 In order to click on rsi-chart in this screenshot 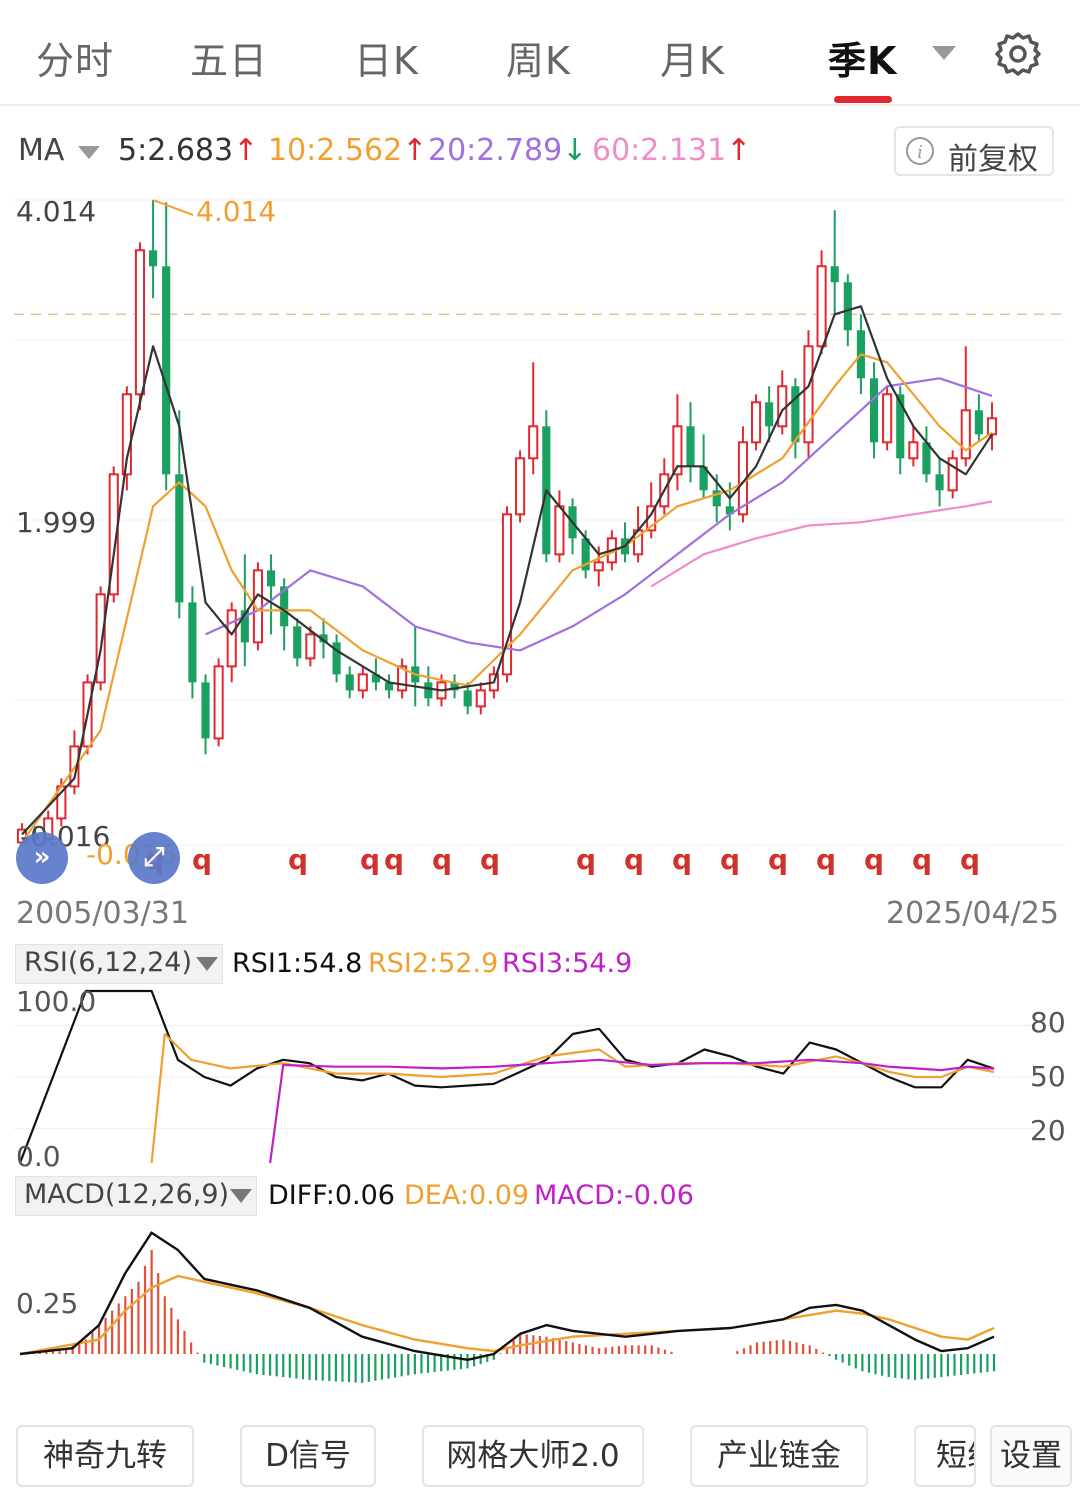, I will do `click(540, 1077)`.